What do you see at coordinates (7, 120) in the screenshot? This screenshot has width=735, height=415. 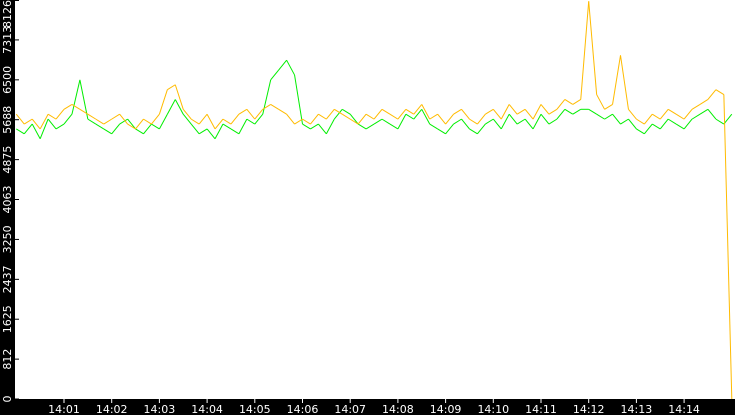 I see `y-tick-label: 5688` at bounding box center [7, 120].